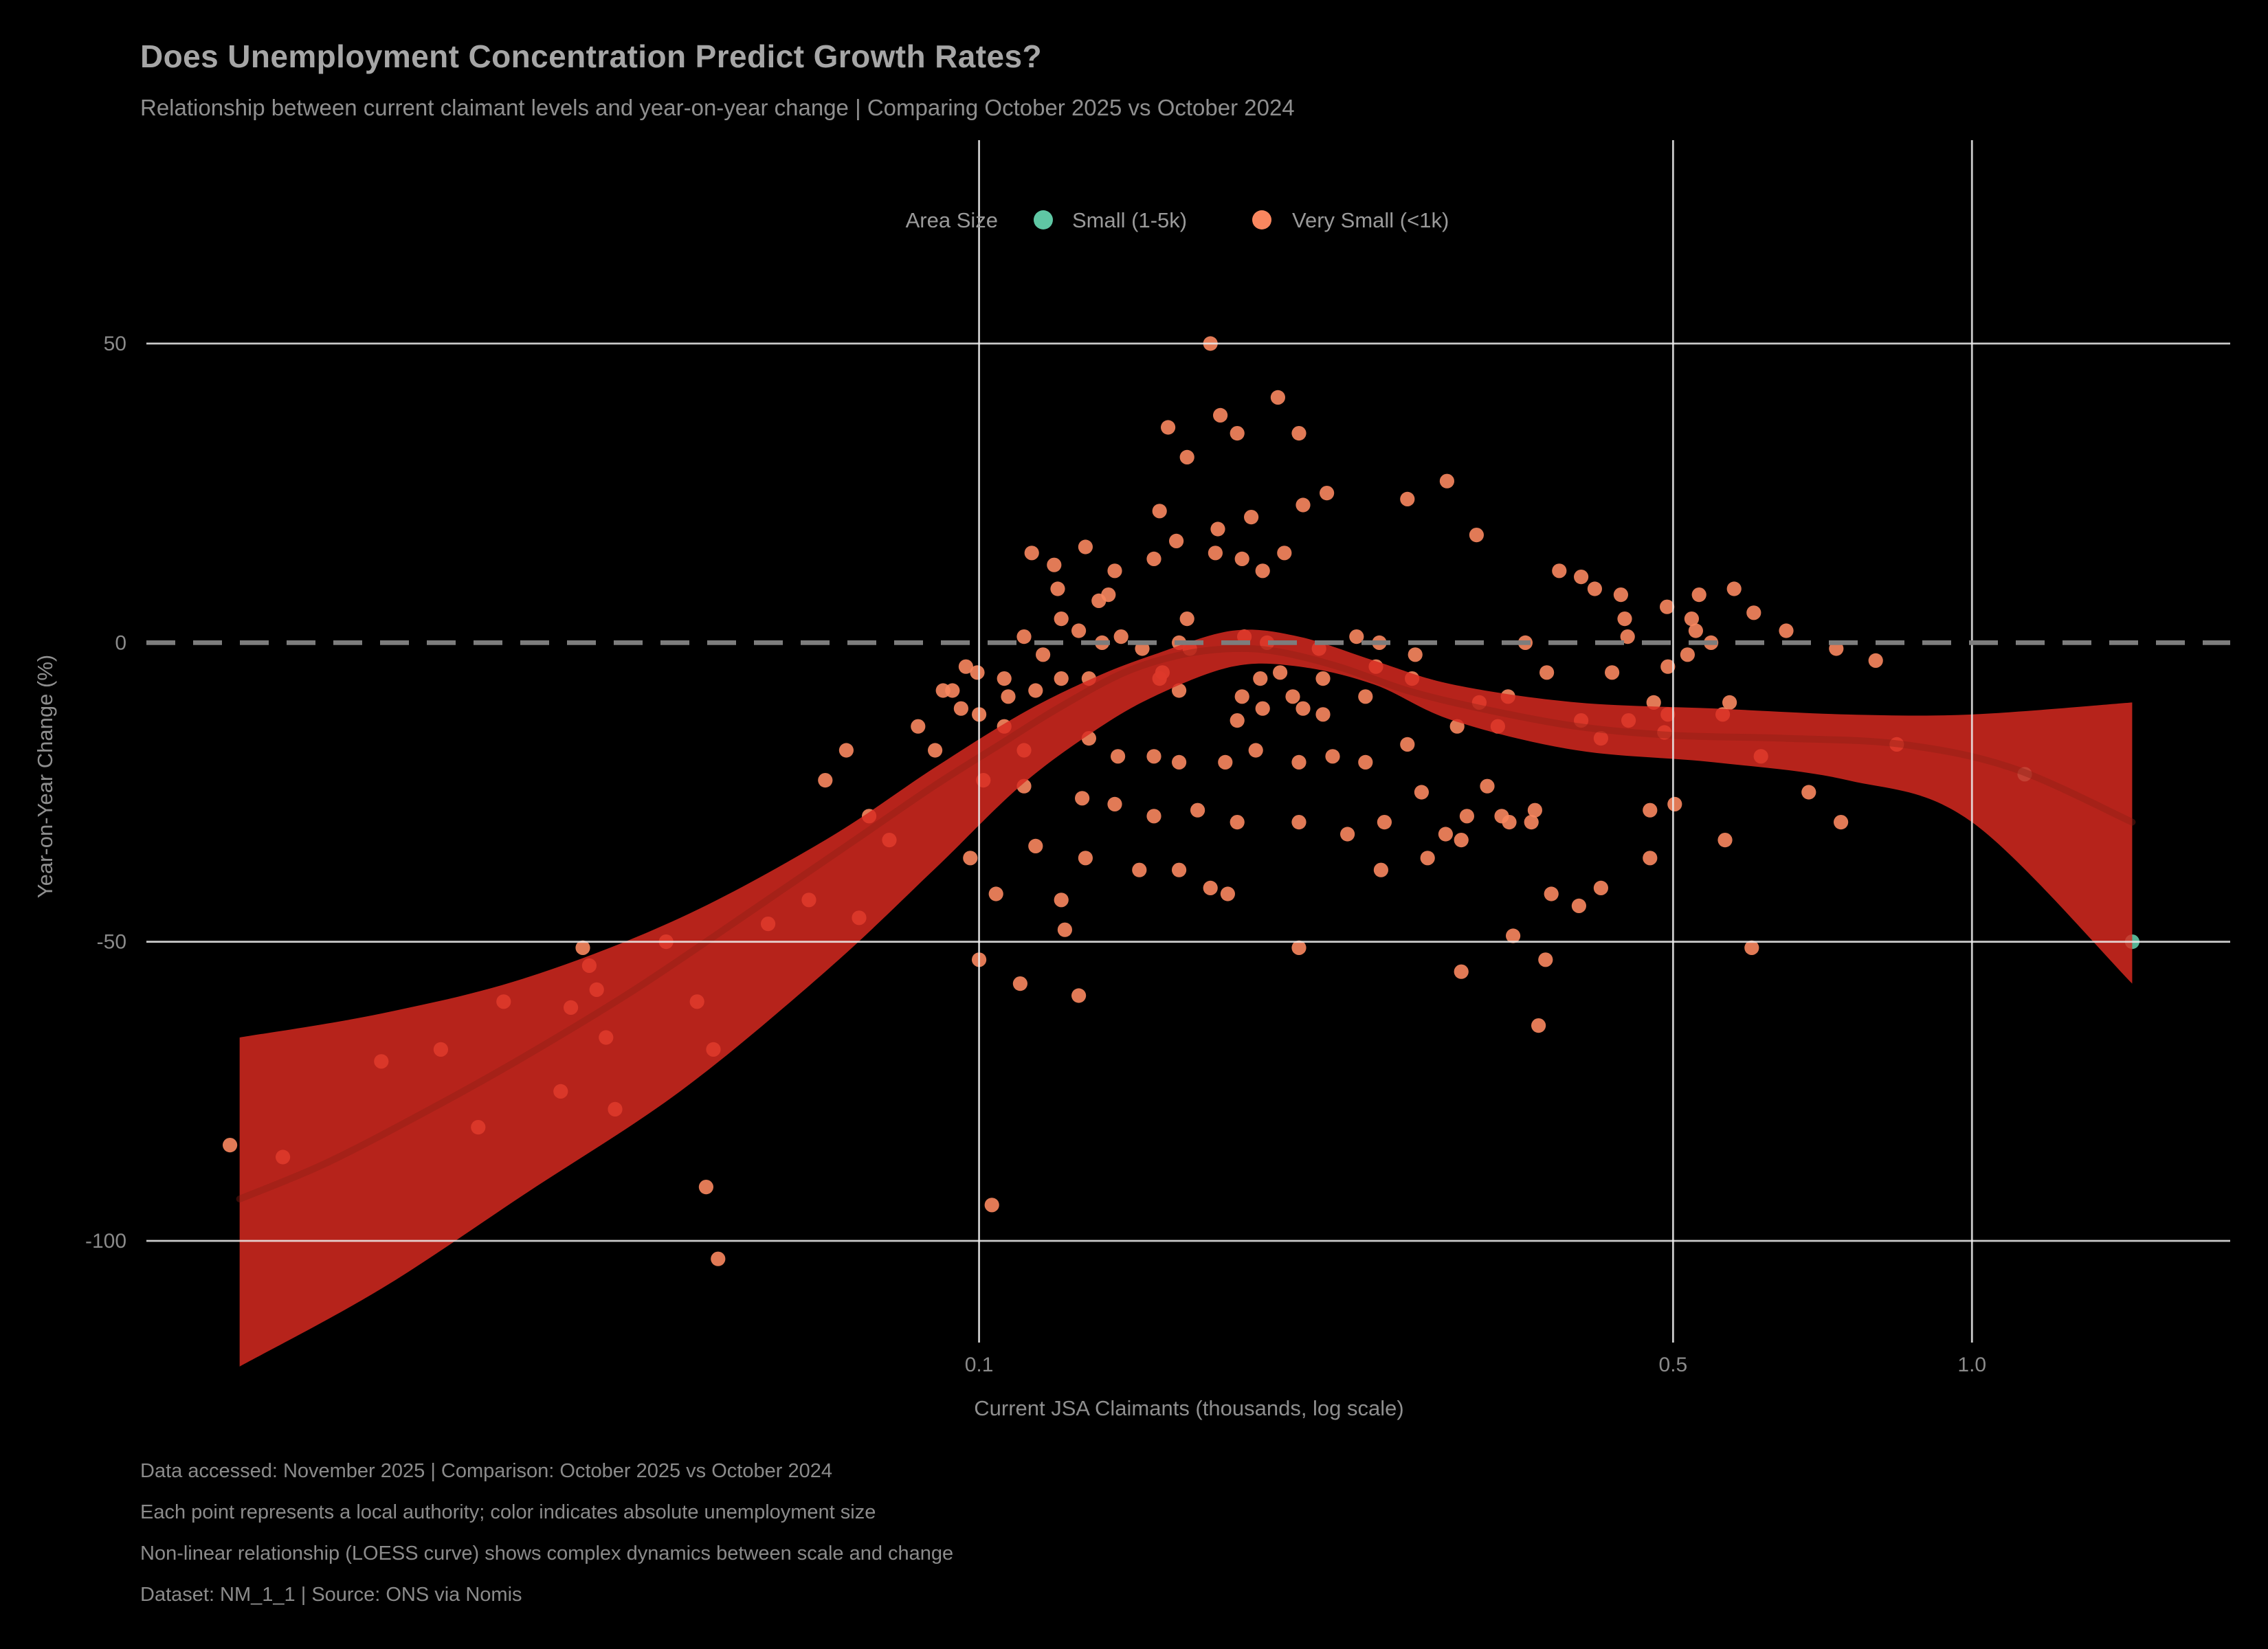 Image resolution: width=2268 pixels, height=1649 pixels. I want to click on footer-line-4: Dataset: NM_1_1 | Source: ONS via Nomis, so click(331, 1595).